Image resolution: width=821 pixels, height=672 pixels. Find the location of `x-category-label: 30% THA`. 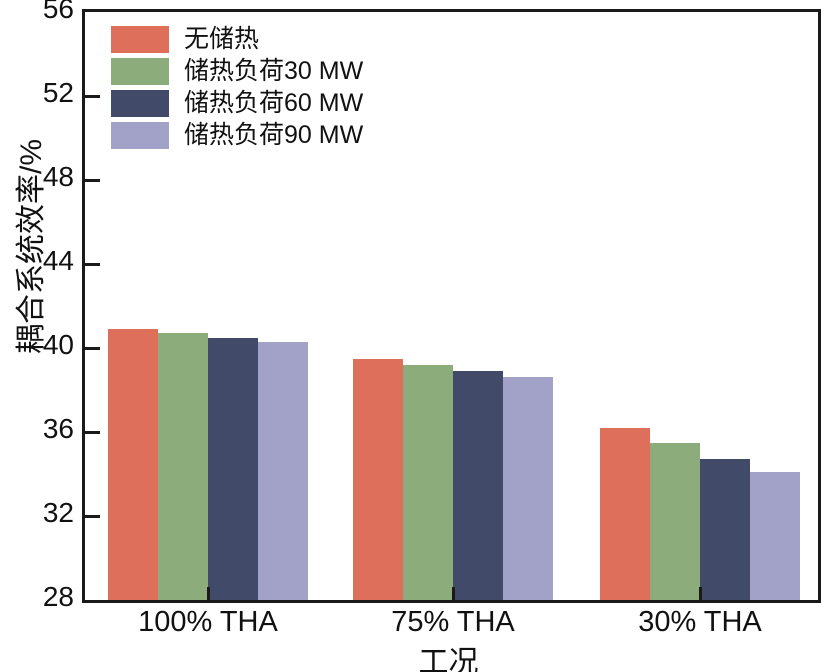

x-category-label: 30% THA is located at coordinates (700, 622).